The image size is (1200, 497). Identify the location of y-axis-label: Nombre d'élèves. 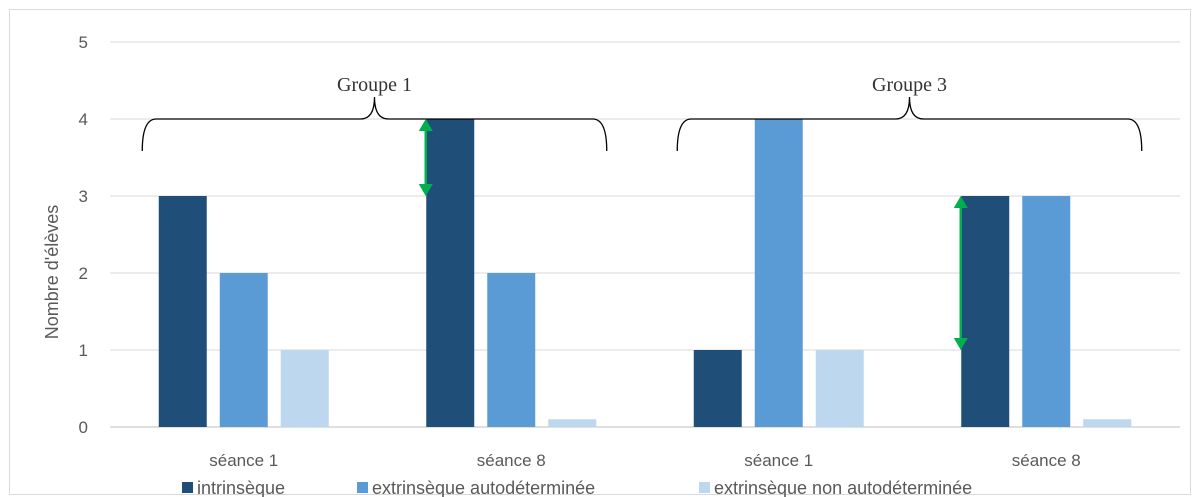
(52, 272).